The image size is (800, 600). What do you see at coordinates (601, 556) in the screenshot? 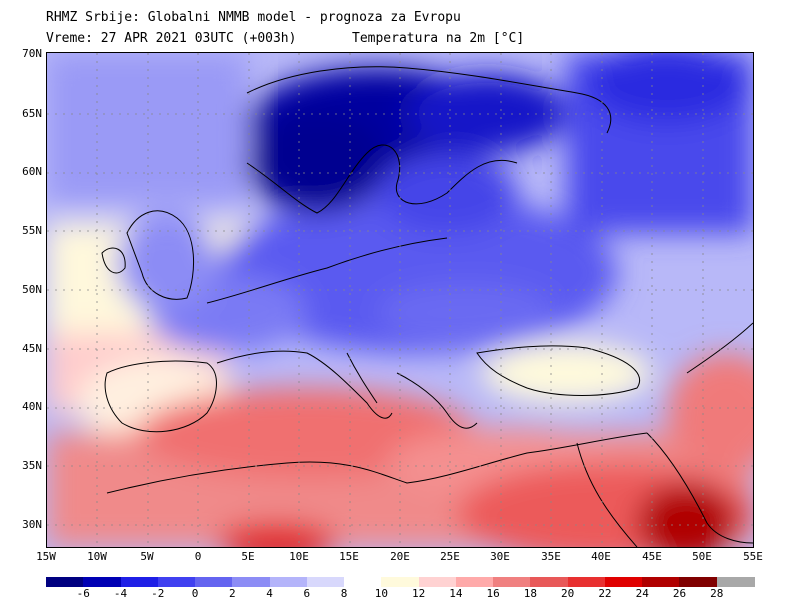
I see `lon-label: 40E` at bounding box center [601, 556].